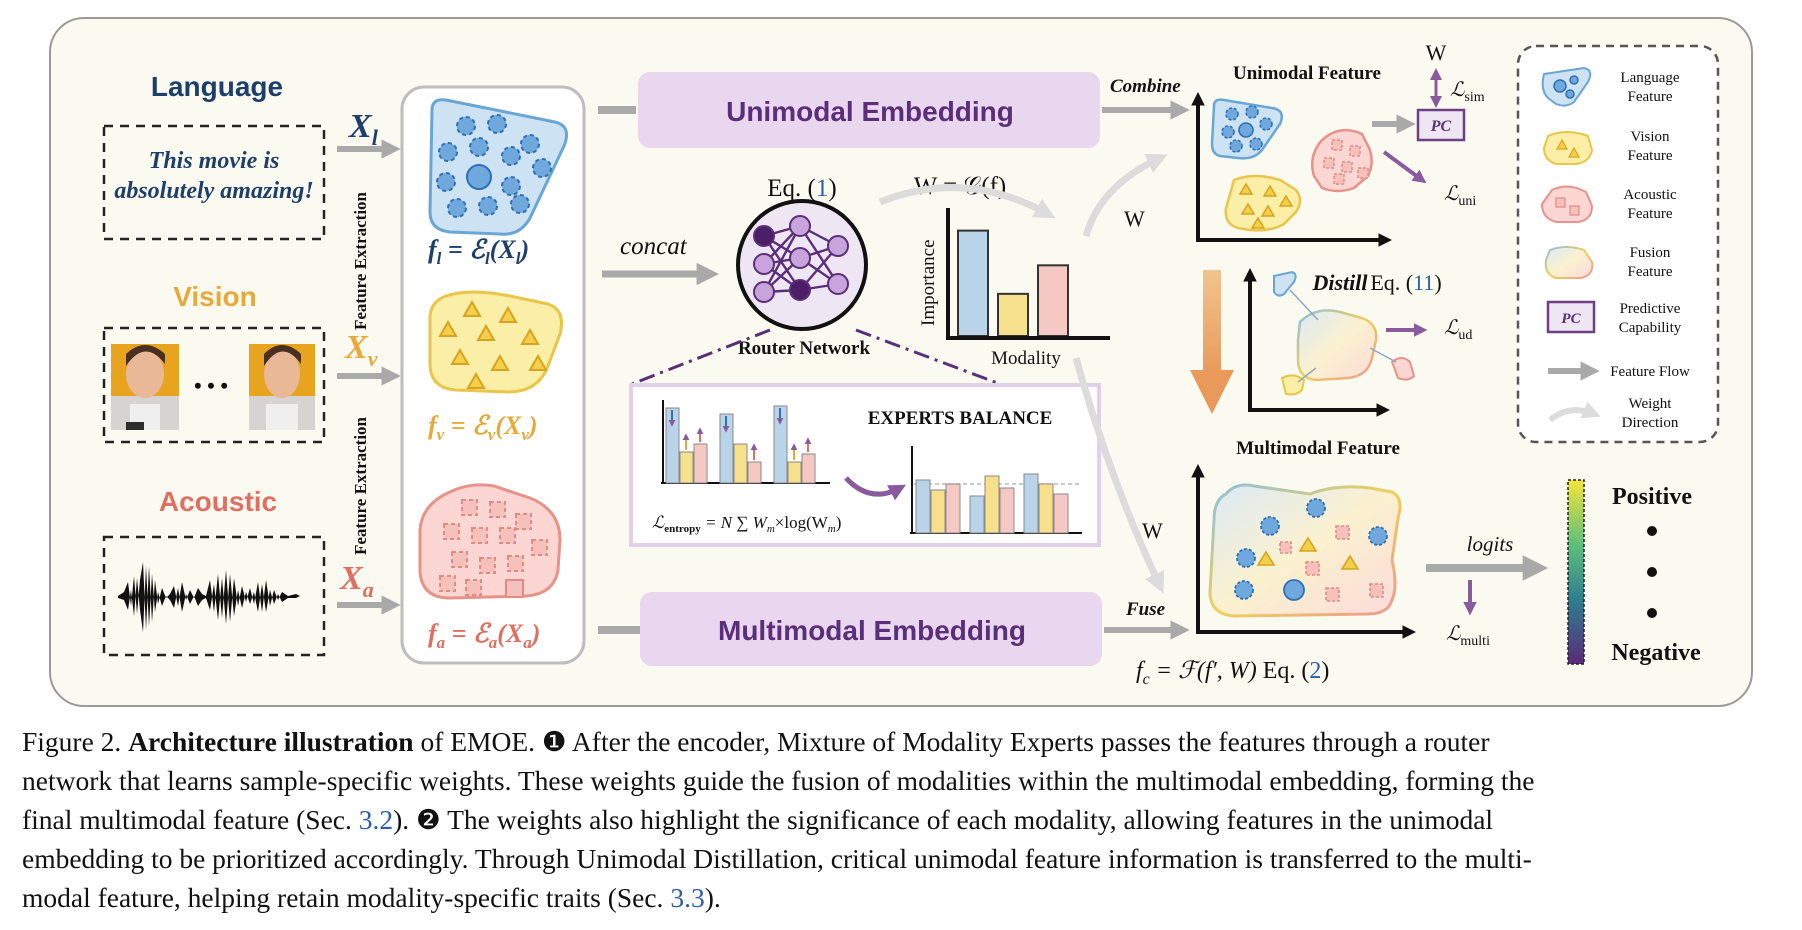  I want to click on weight-to-multimodal-arrow, so click(1118, 475).